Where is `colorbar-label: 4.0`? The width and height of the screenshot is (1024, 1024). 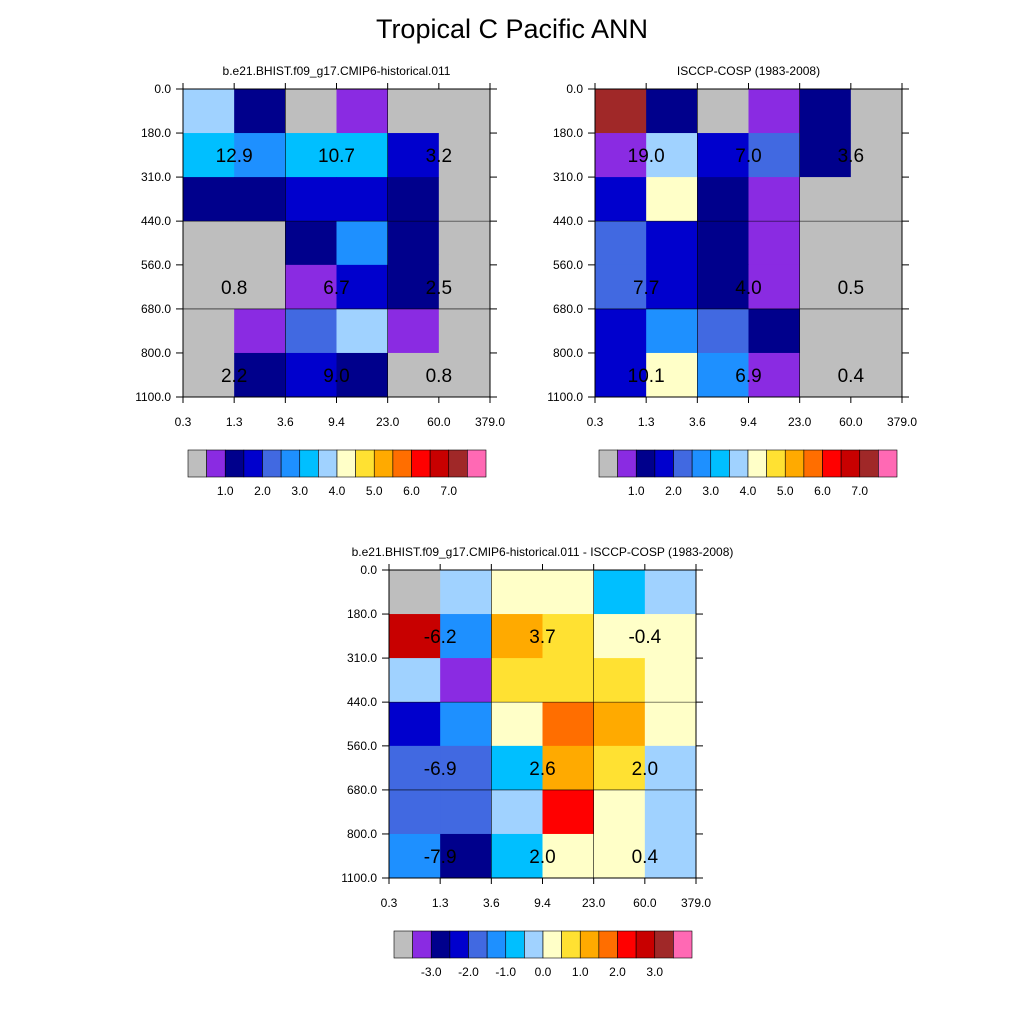
colorbar-label: 4.0 is located at coordinates (337, 491).